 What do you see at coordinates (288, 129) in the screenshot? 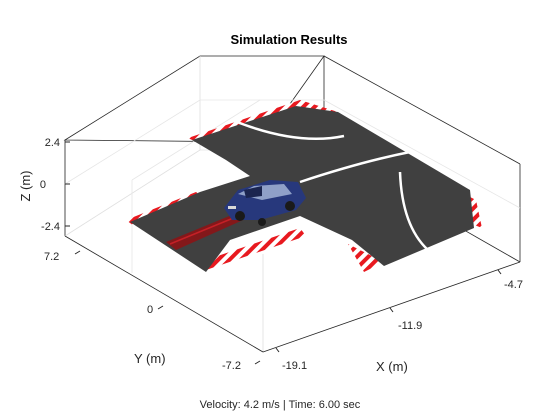
I see `lane-mark-curve-top` at bounding box center [288, 129].